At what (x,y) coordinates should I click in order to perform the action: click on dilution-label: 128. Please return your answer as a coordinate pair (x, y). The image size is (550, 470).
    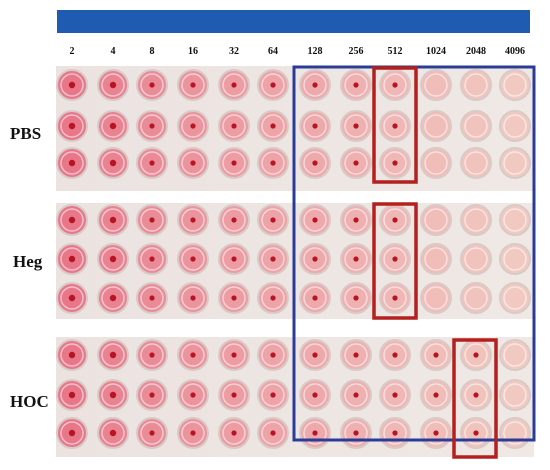
    Looking at the image, I should click on (315, 51).